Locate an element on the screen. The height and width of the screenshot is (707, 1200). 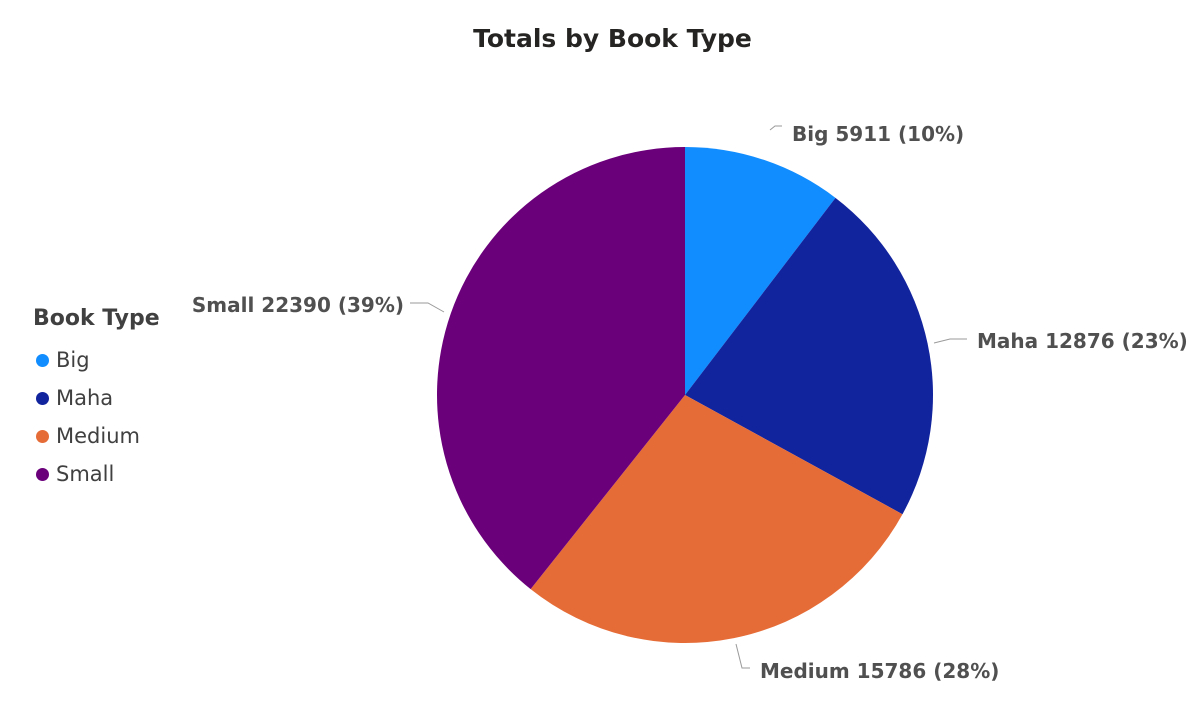
pie-slice-medium is located at coordinates (716, 519).